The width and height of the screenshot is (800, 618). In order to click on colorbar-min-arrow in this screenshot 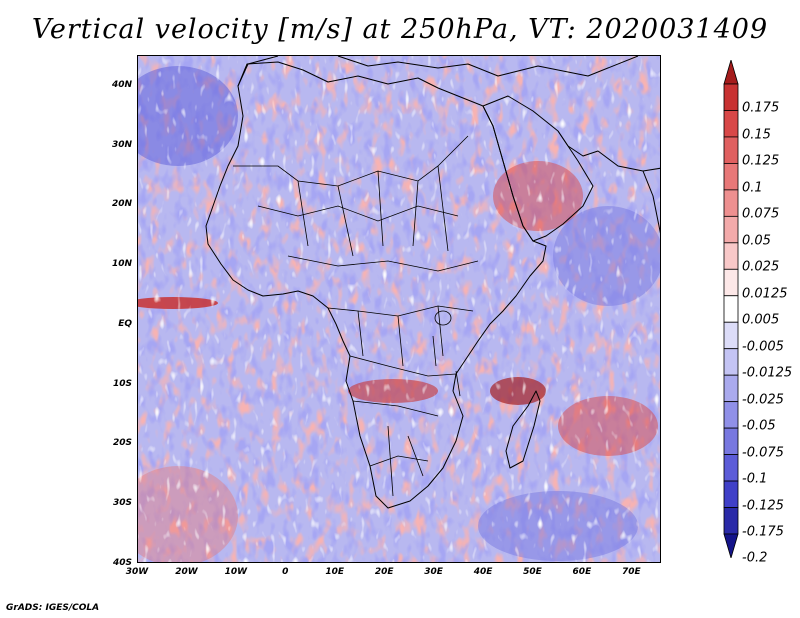, I will do `click(731, 545)`.